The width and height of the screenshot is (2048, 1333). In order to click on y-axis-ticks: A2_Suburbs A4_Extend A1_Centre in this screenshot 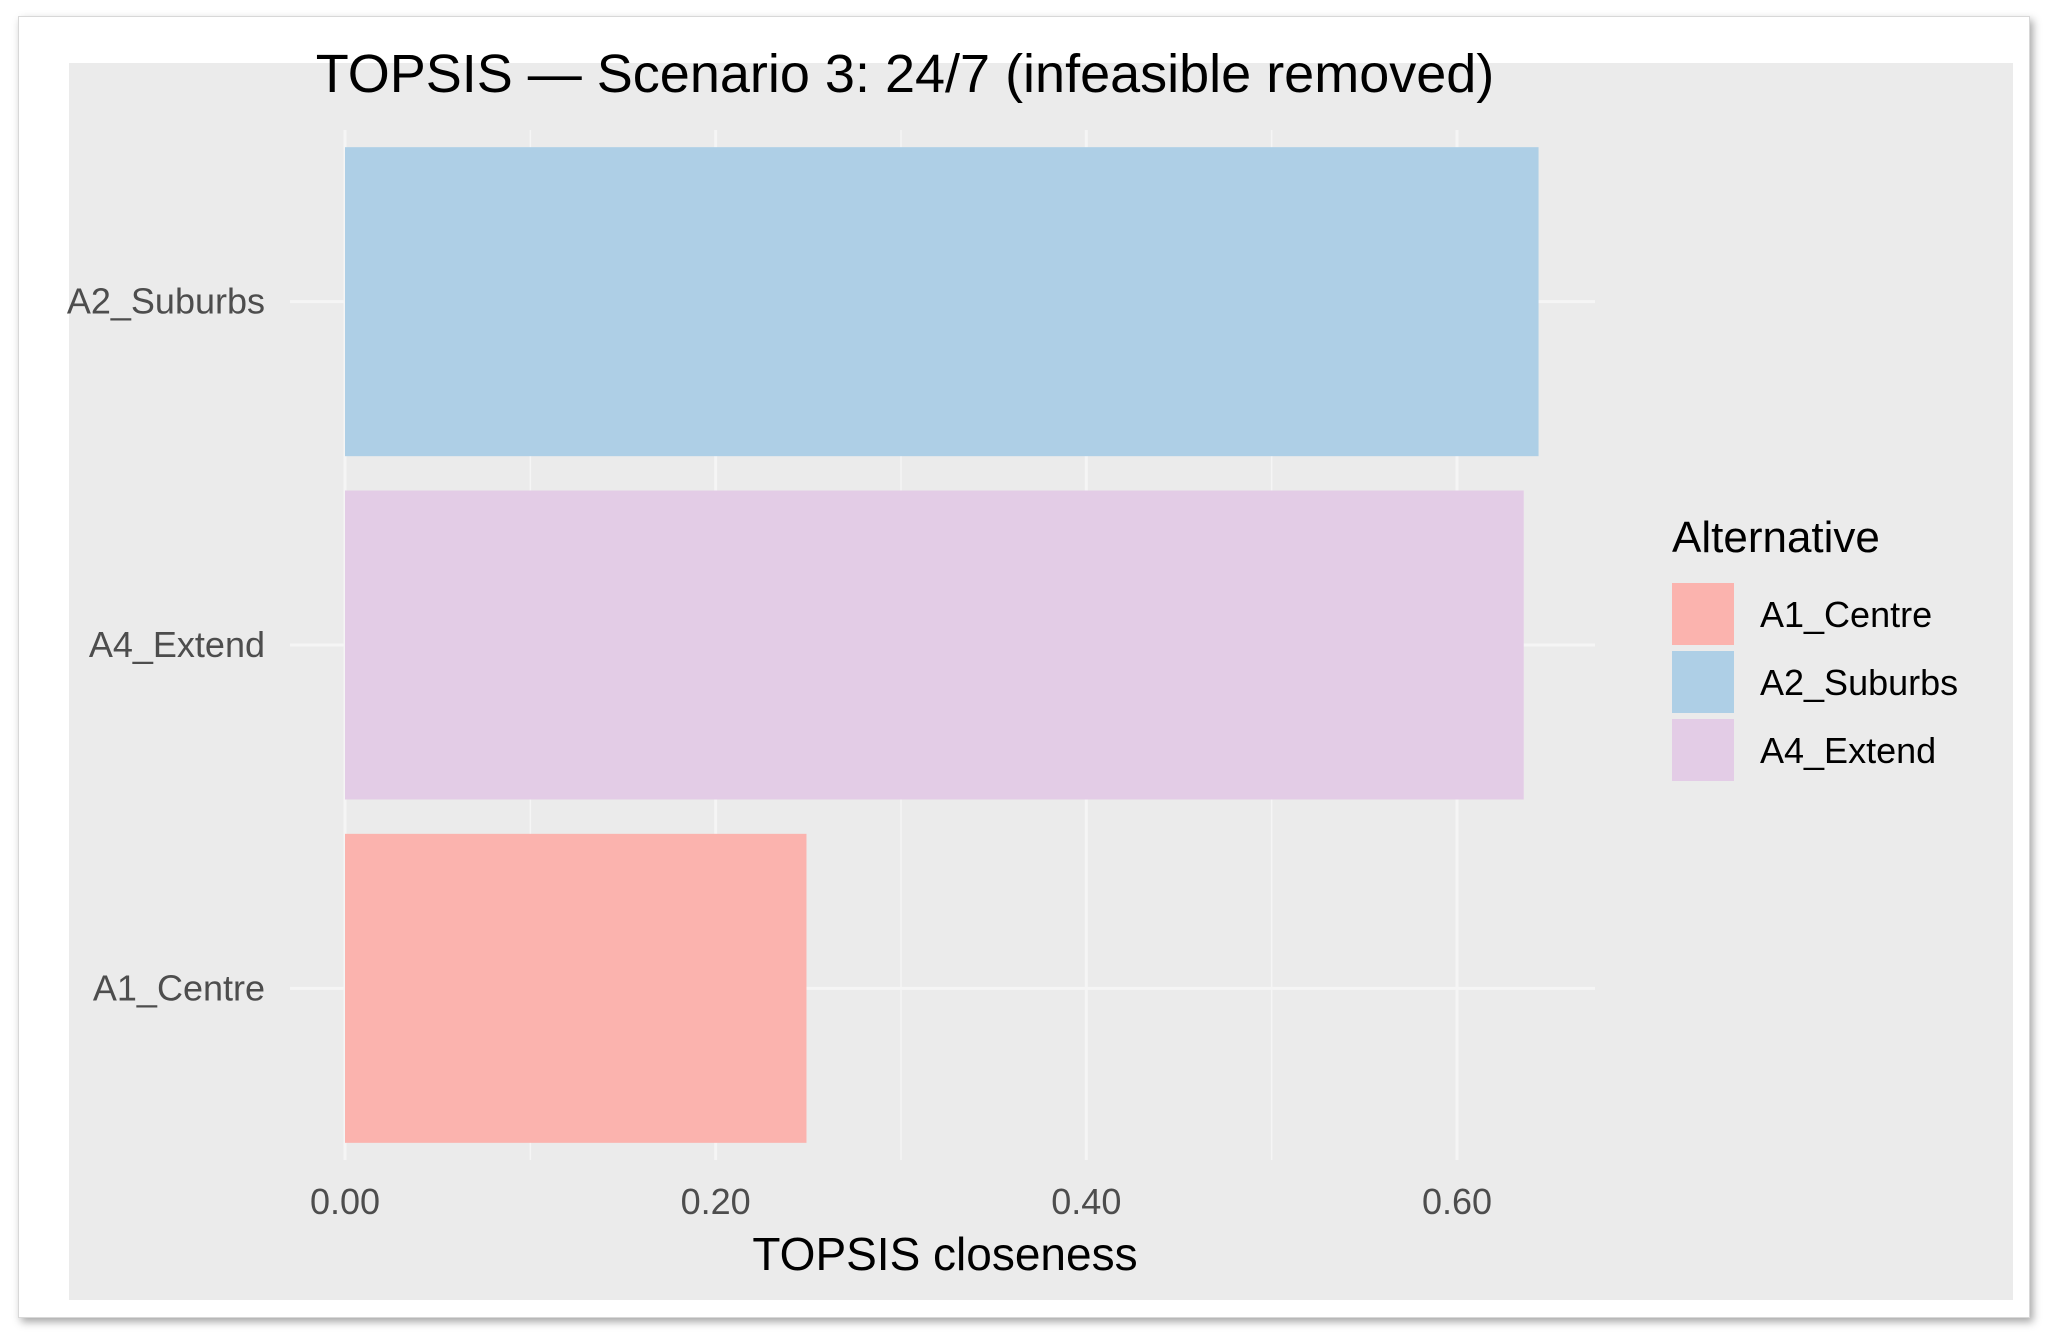, I will do `click(166, 645)`.